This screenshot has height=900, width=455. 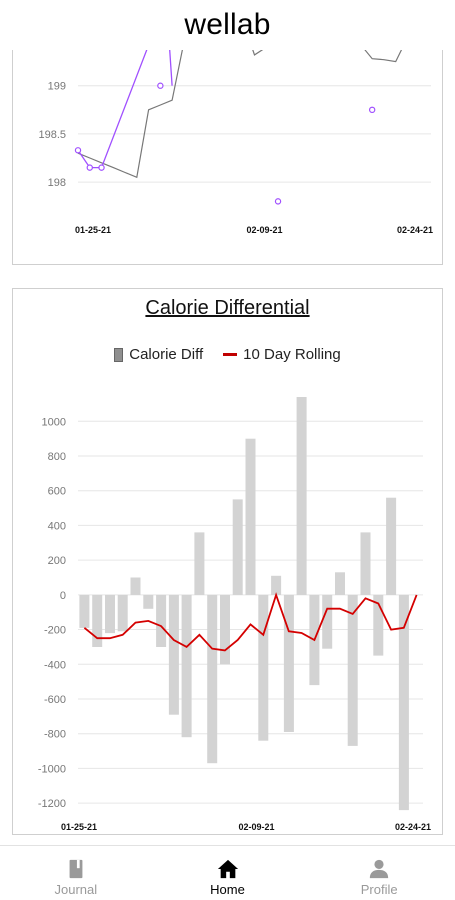 What do you see at coordinates (379, 869) in the screenshot?
I see `profile-icon` at bounding box center [379, 869].